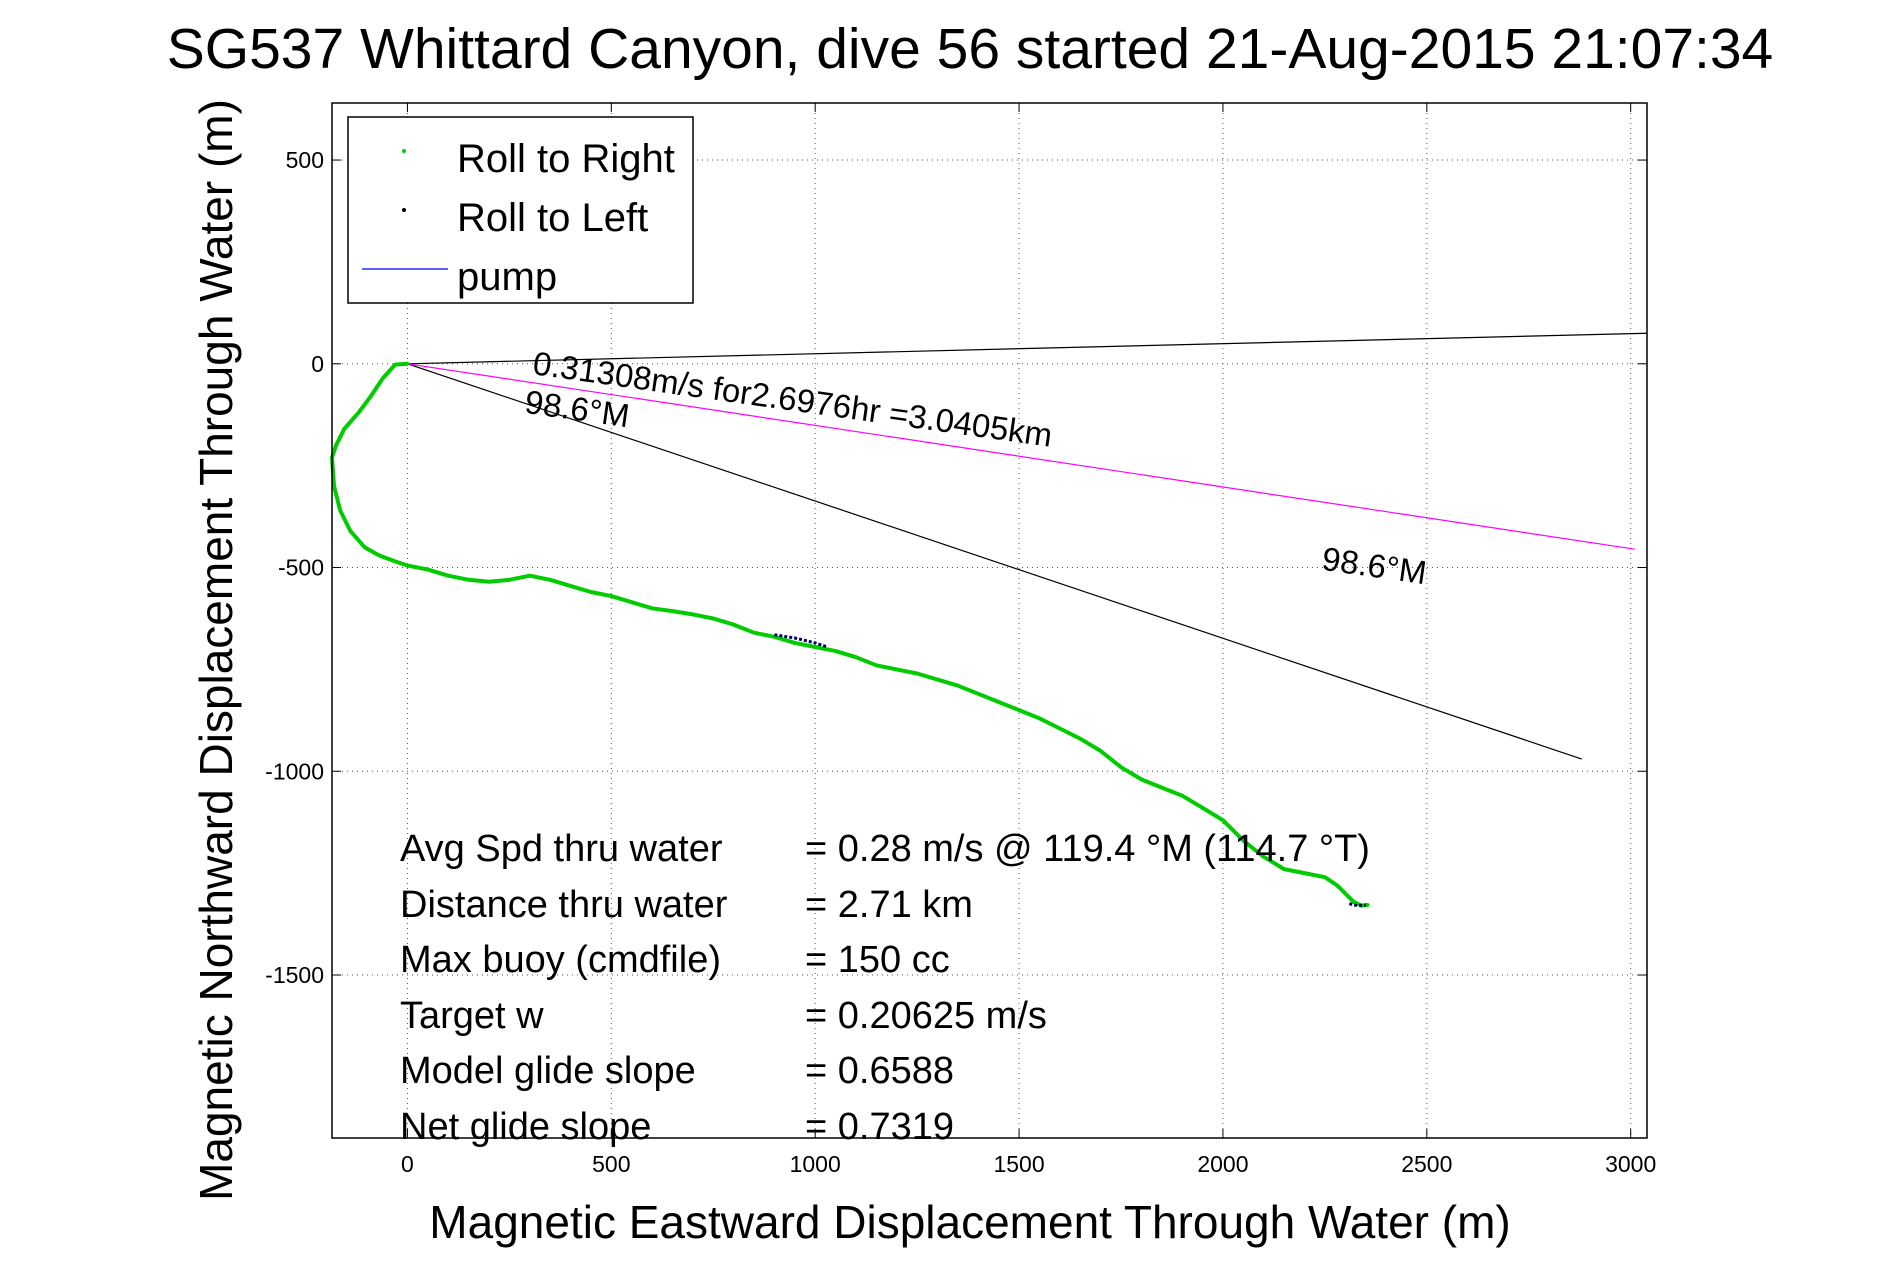 The height and width of the screenshot is (1262, 1891). What do you see at coordinates (877, 960) in the screenshot?
I see `stat-value-max-buoy: = 150 cc` at bounding box center [877, 960].